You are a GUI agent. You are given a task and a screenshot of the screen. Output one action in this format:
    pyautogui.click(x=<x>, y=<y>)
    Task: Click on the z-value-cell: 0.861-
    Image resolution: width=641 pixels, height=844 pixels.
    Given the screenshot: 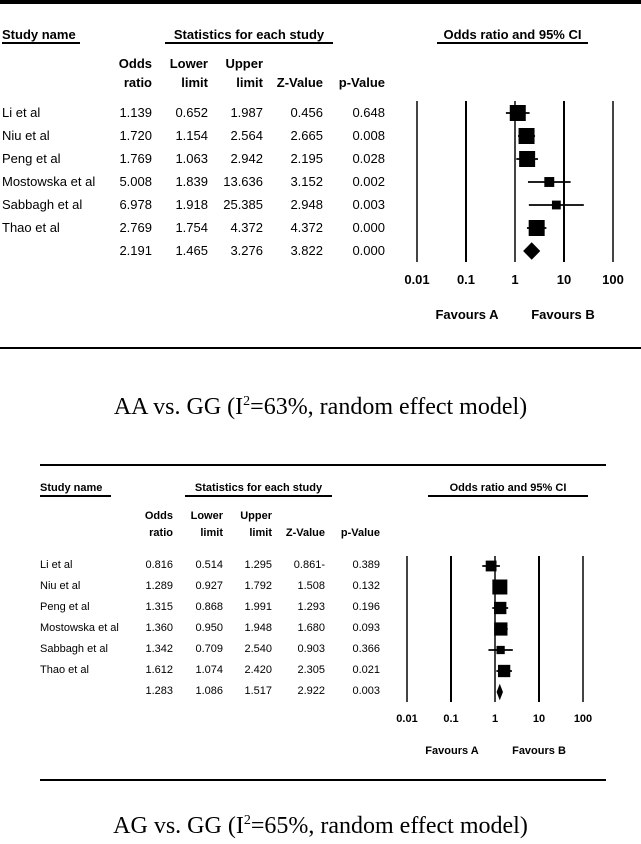 What is the action you would take?
    pyautogui.click(x=309, y=565)
    